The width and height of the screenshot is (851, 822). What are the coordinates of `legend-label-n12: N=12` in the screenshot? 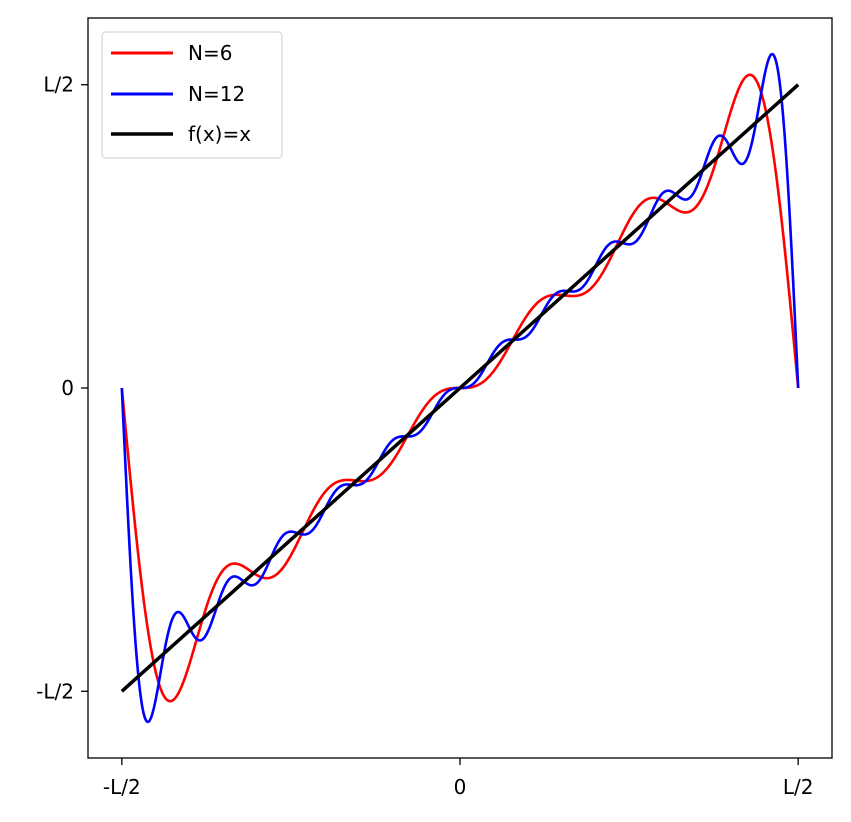 It's located at (216, 94).